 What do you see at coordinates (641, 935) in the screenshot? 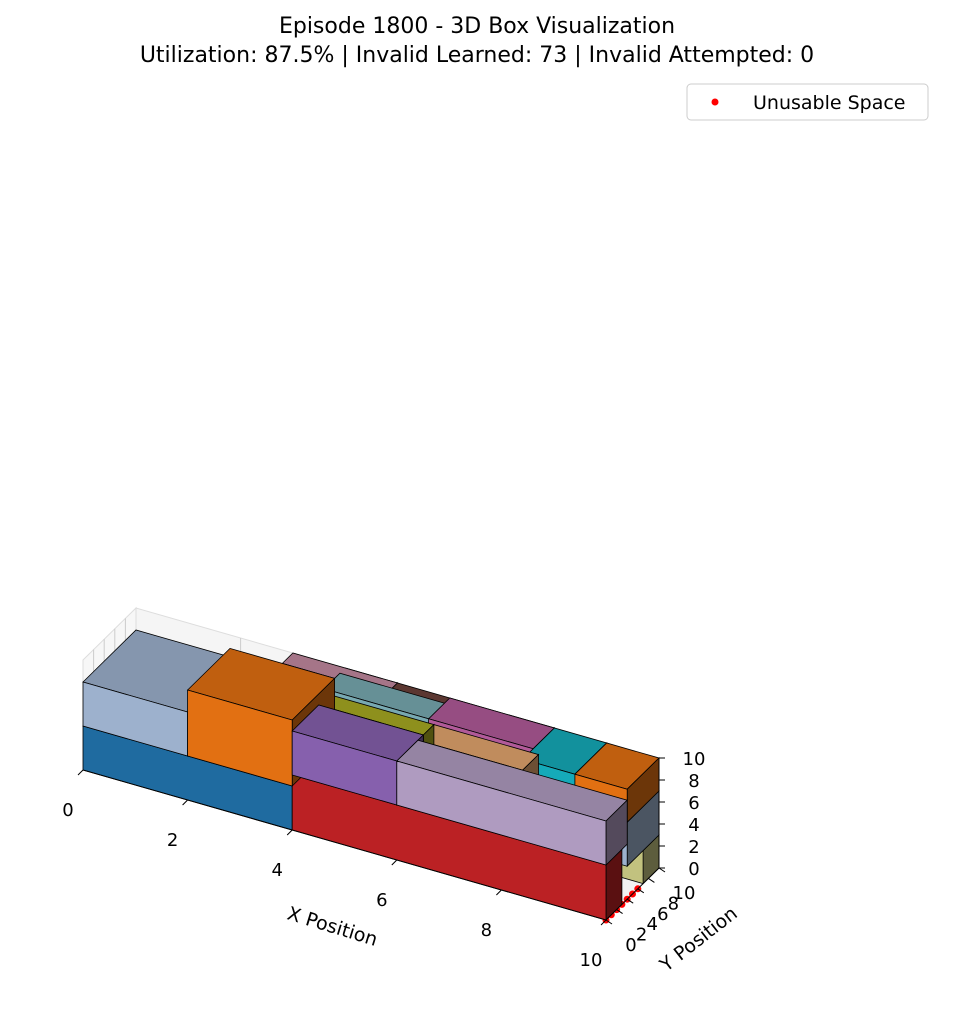
I see `y-tick-label: 2` at bounding box center [641, 935].